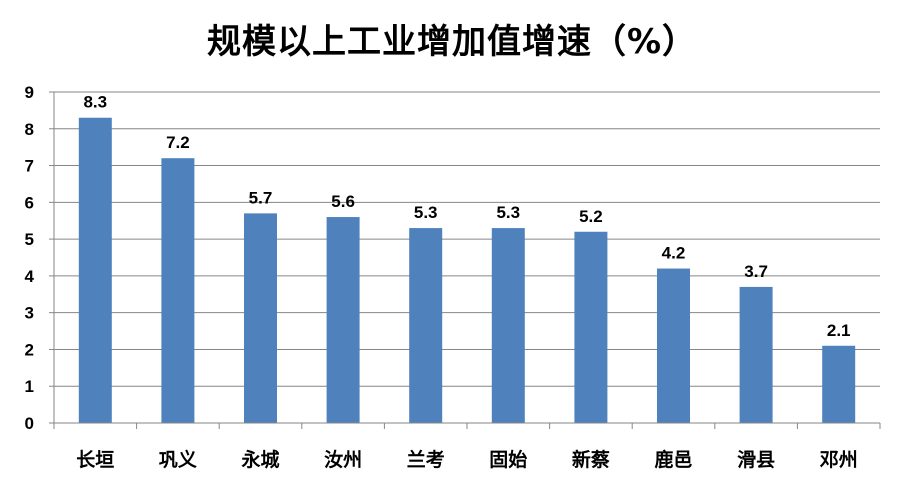  What do you see at coordinates (674, 253) in the screenshot?
I see `data-label: 4.2` at bounding box center [674, 253].